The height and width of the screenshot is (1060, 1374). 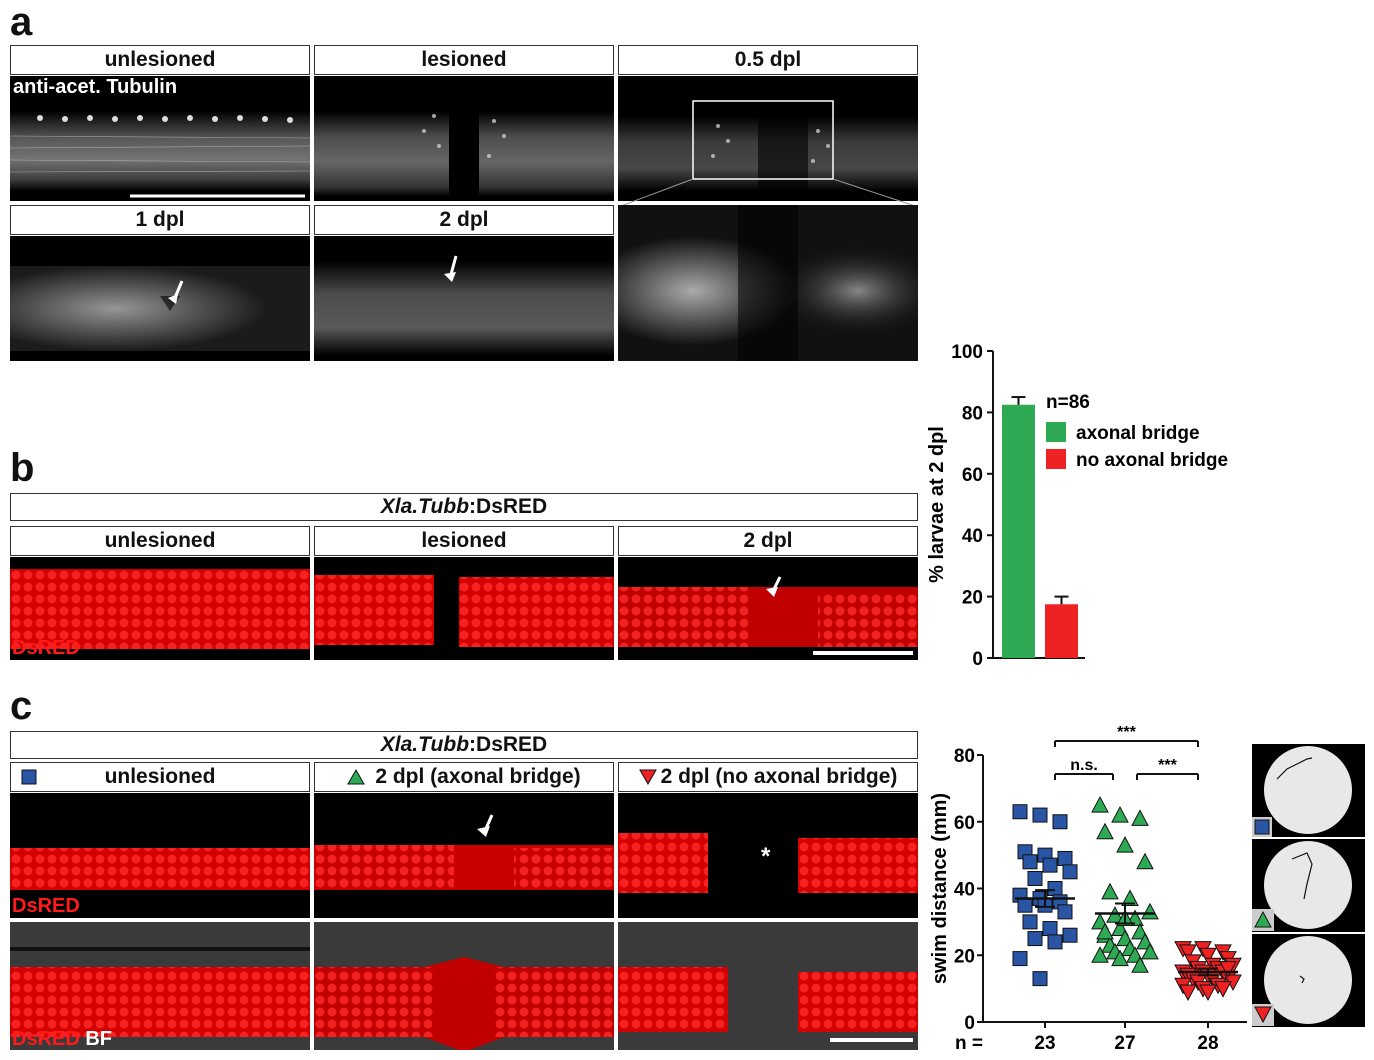 I want to click on track-green-triangle-icon, so click(x=1263, y=919).